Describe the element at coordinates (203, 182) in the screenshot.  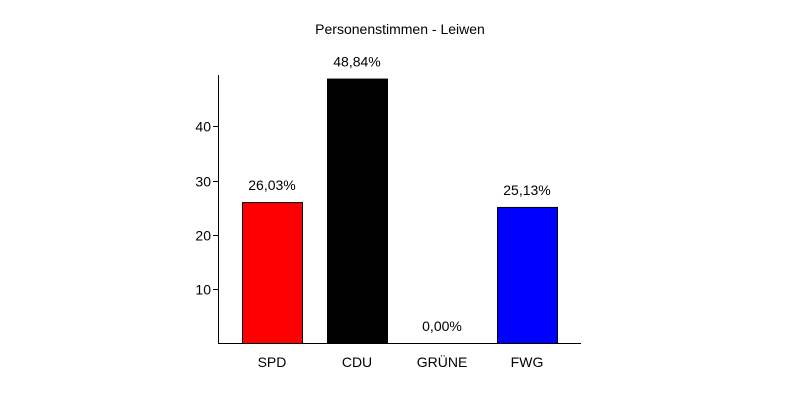
I see `y-tick-label: 30` at that location.